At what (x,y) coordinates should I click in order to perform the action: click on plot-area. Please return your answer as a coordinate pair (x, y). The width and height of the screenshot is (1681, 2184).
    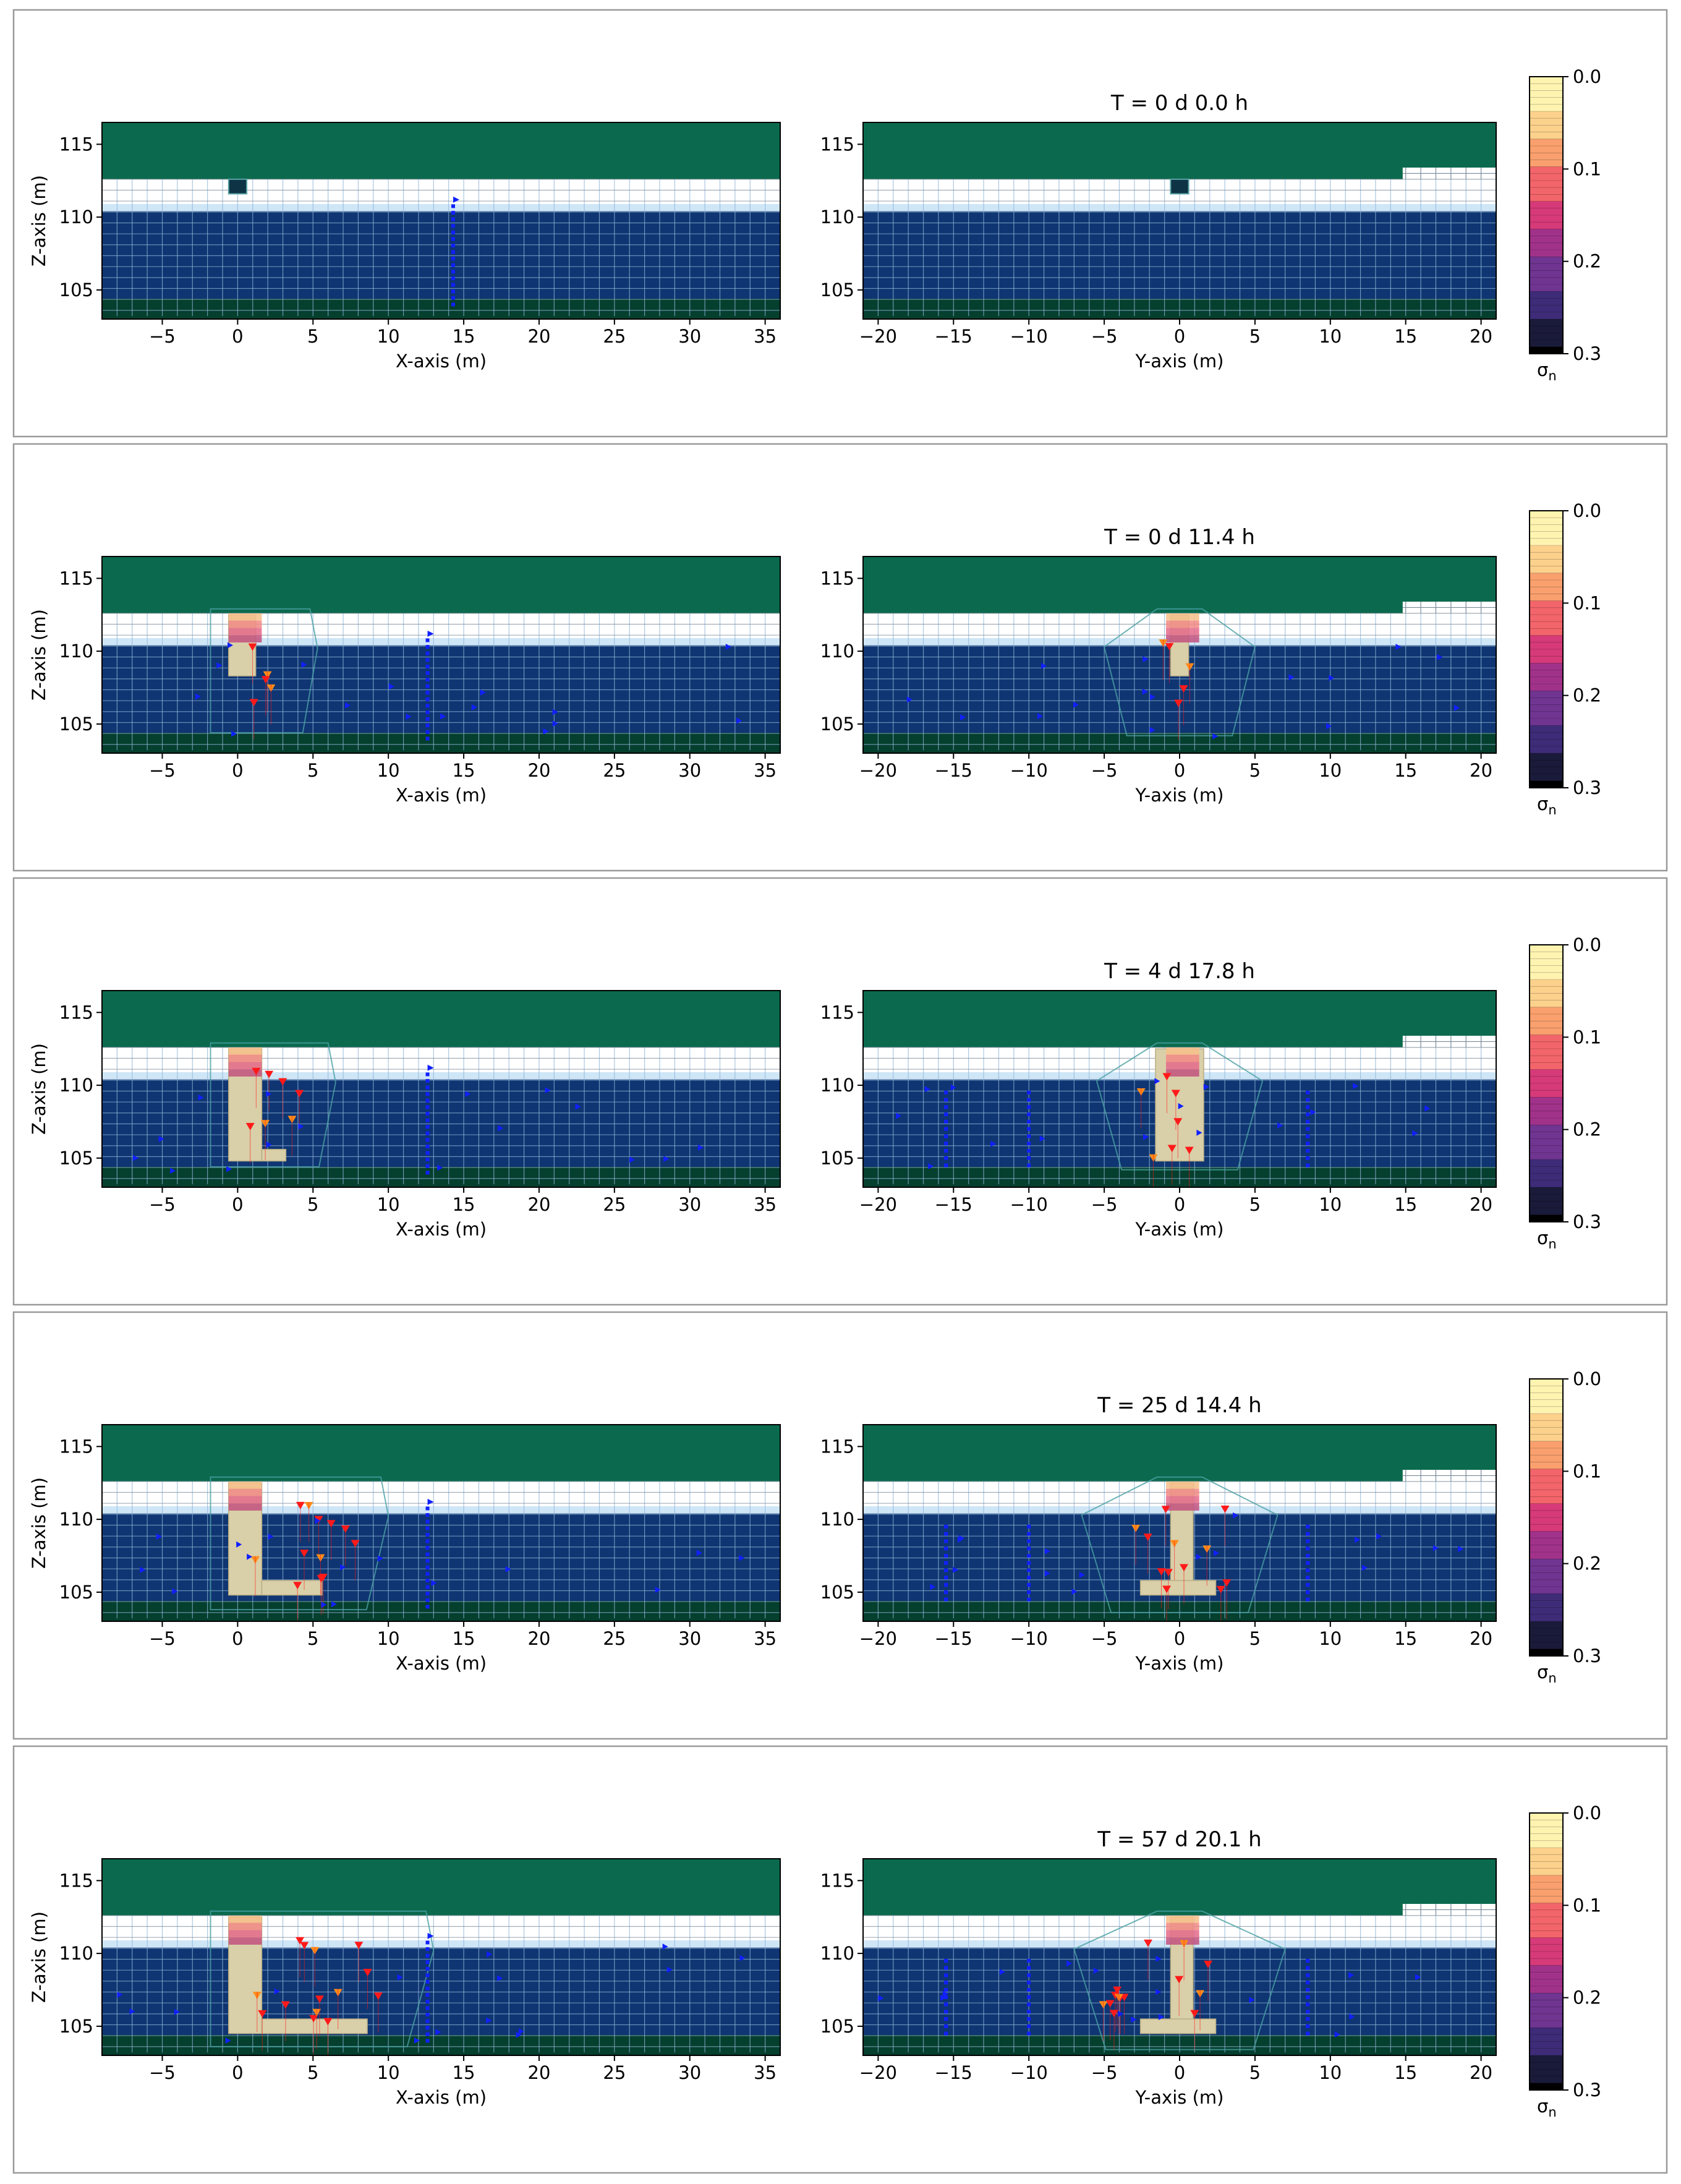
    Looking at the image, I should click on (1179, 1957).